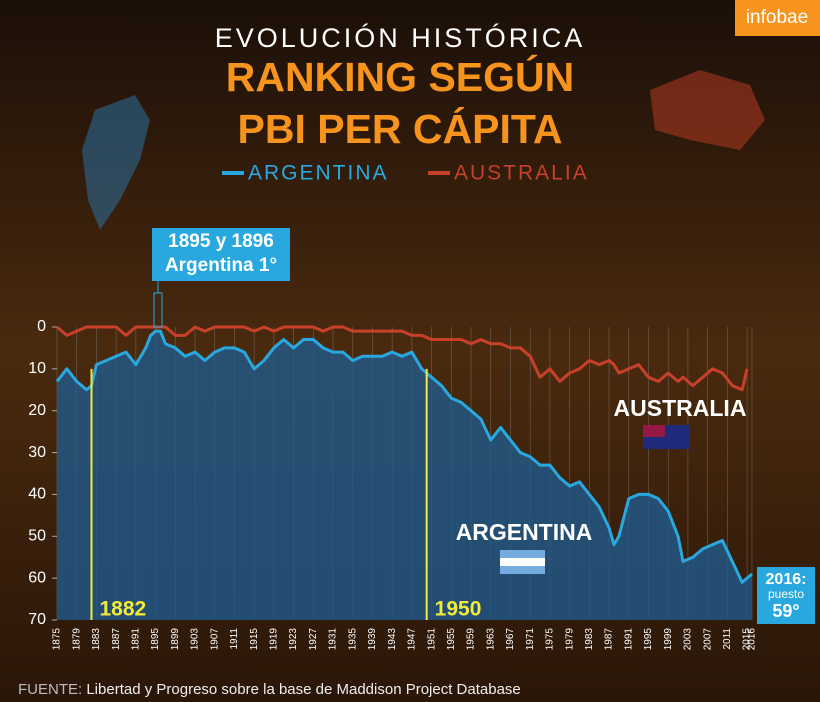 The height and width of the screenshot is (702, 820). I want to click on callout-text: Argentina 1°, so click(221, 265).